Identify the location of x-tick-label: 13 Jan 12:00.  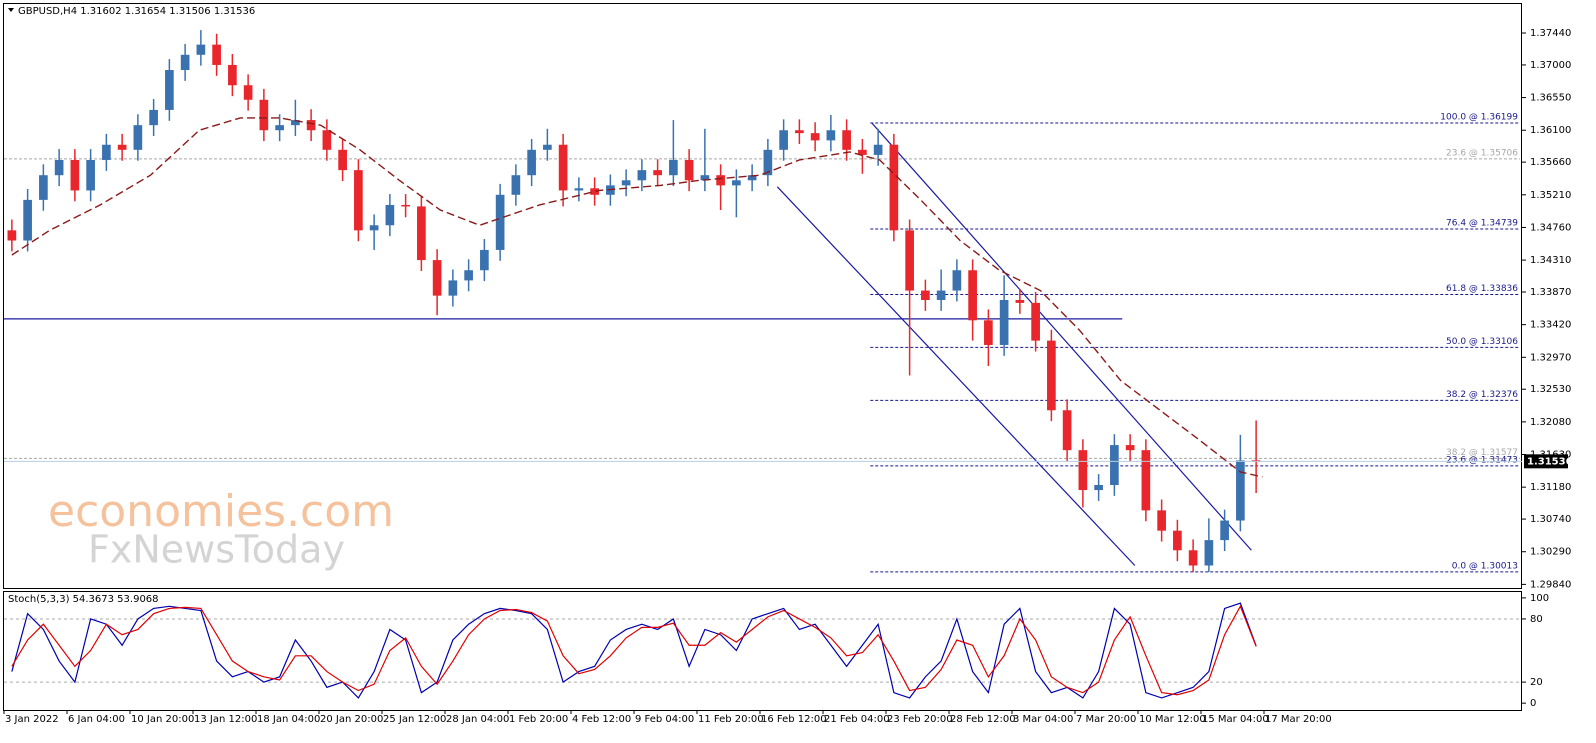
(225, 719).